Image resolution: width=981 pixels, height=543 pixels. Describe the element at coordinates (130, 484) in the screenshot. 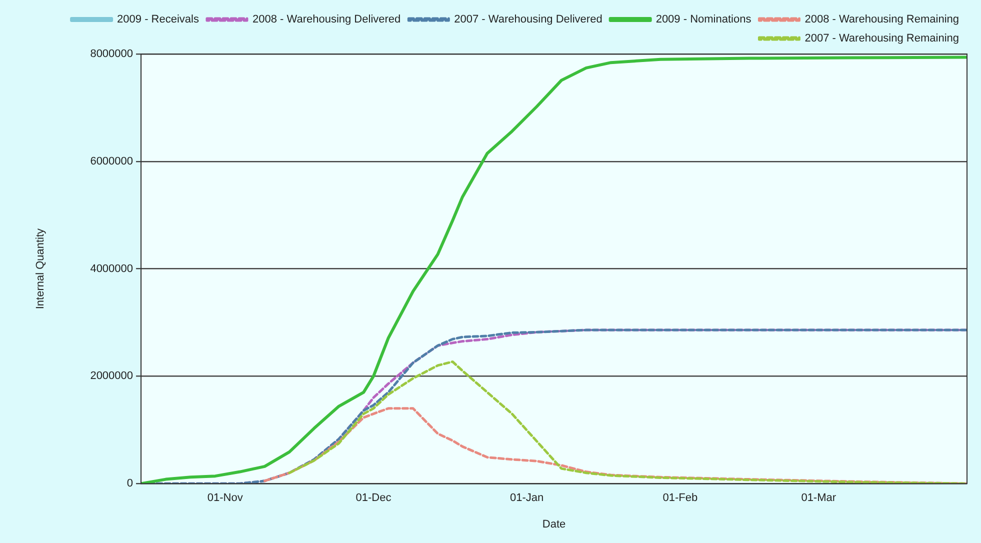

I see `y-tick-label: 0` at that location.